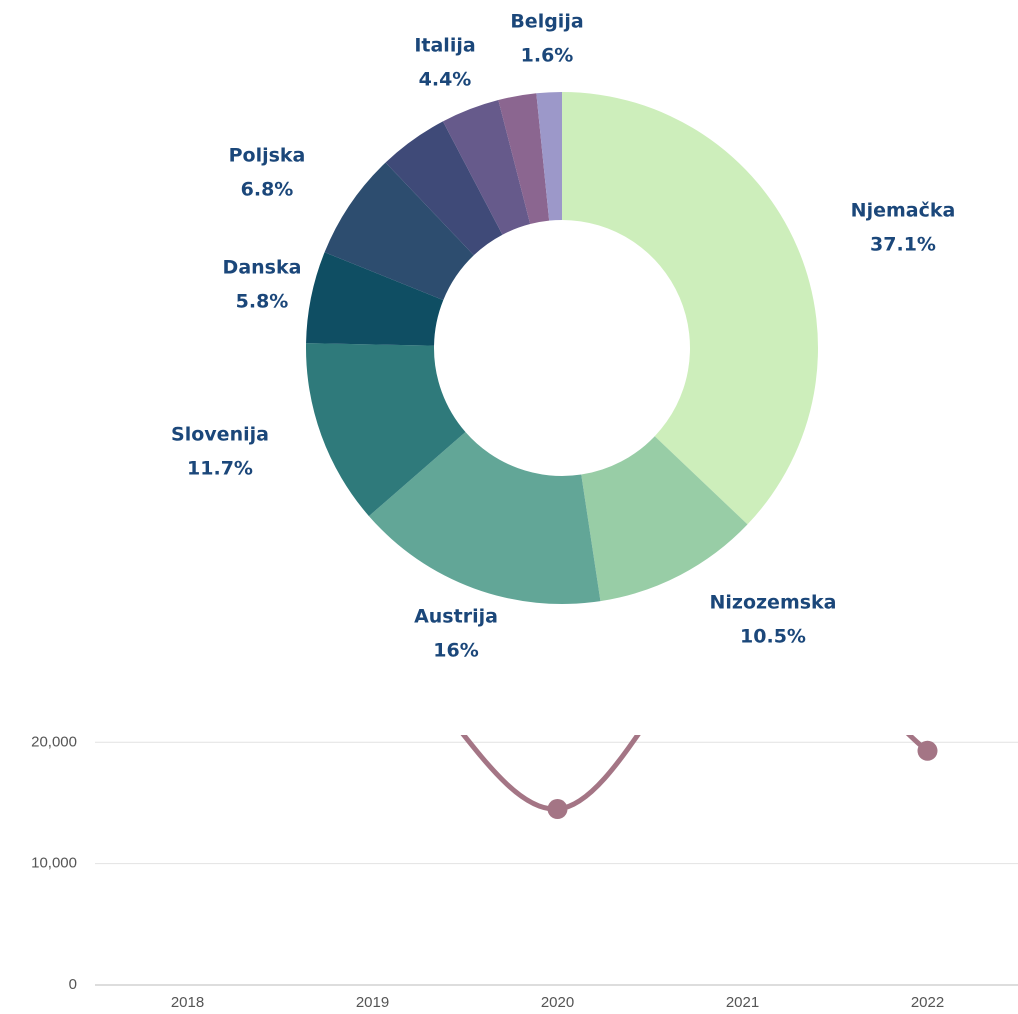  I want to click on segment-value: 1.6%, so click(547, 56).